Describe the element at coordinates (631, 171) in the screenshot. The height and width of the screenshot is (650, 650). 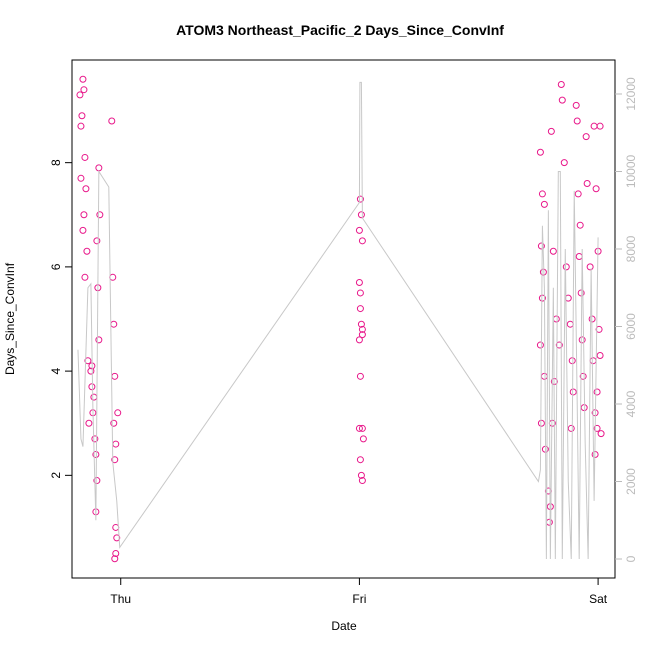
I see `y2-tick-label: 10000` at that location.